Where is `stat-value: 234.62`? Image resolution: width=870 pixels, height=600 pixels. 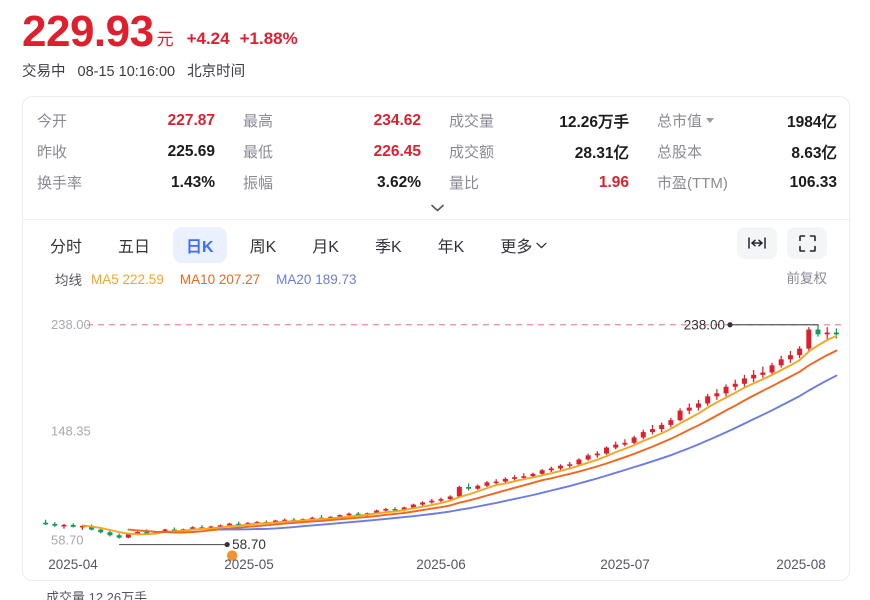 stat-value: 234.62 is located at coordinates (397, 120).